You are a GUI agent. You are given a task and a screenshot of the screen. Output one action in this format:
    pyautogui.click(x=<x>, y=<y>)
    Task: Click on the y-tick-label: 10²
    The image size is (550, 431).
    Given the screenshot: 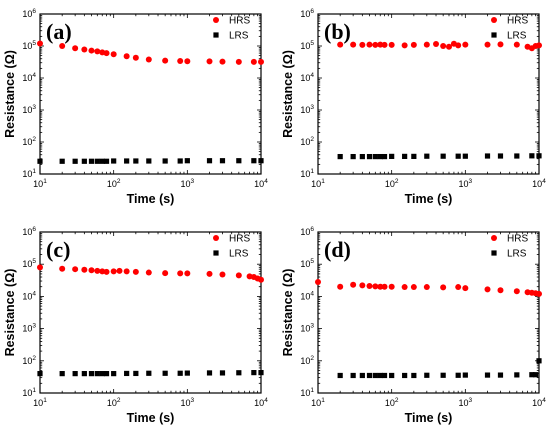 What is the action you would take?
    pyautogui.click(x=307, y=141)
    